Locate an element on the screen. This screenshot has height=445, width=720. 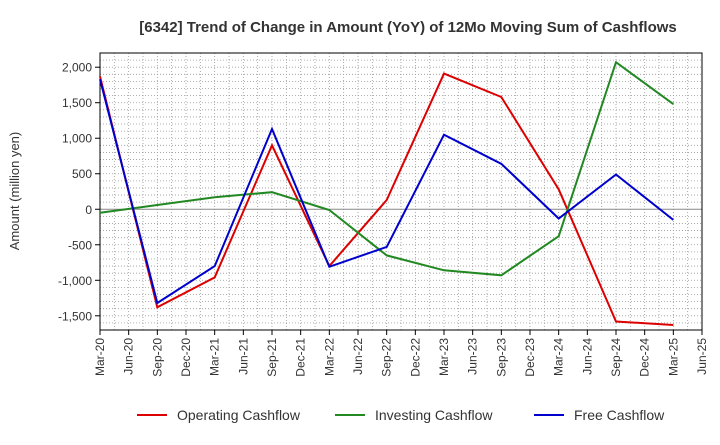
y-tick-label: -1,000 is located at coordinates (75, 281).